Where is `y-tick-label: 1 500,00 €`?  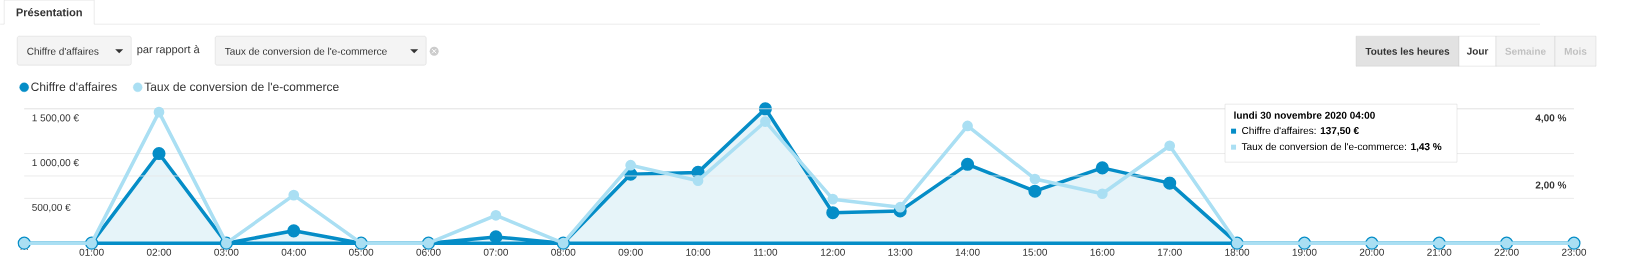 y-tick-label: 1 500,00 € is located at coordinates (55, 118).